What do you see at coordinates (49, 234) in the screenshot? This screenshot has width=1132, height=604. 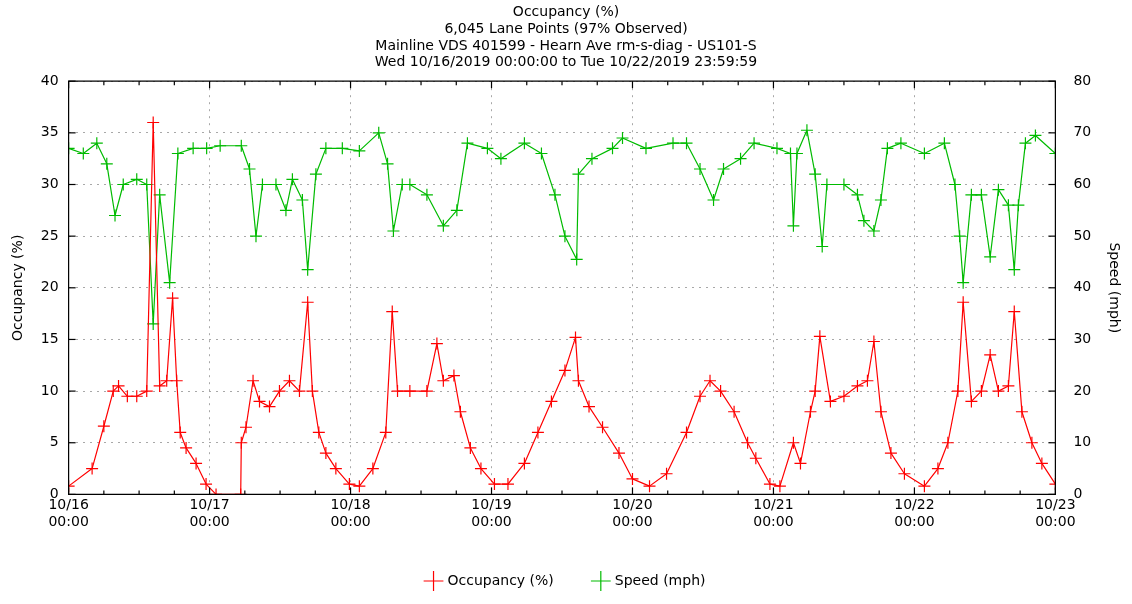 I see `y-tick-label: 25` at bounding box center [49, 234].